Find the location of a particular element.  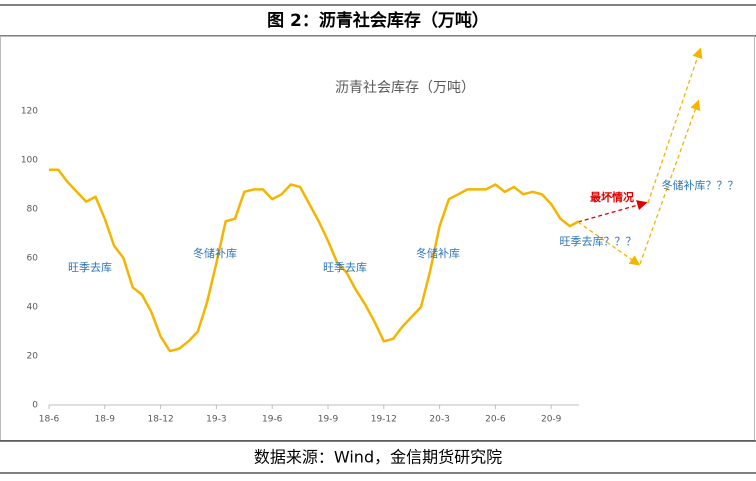

y-tick-label: 120 is located at coordinates (29, 112).